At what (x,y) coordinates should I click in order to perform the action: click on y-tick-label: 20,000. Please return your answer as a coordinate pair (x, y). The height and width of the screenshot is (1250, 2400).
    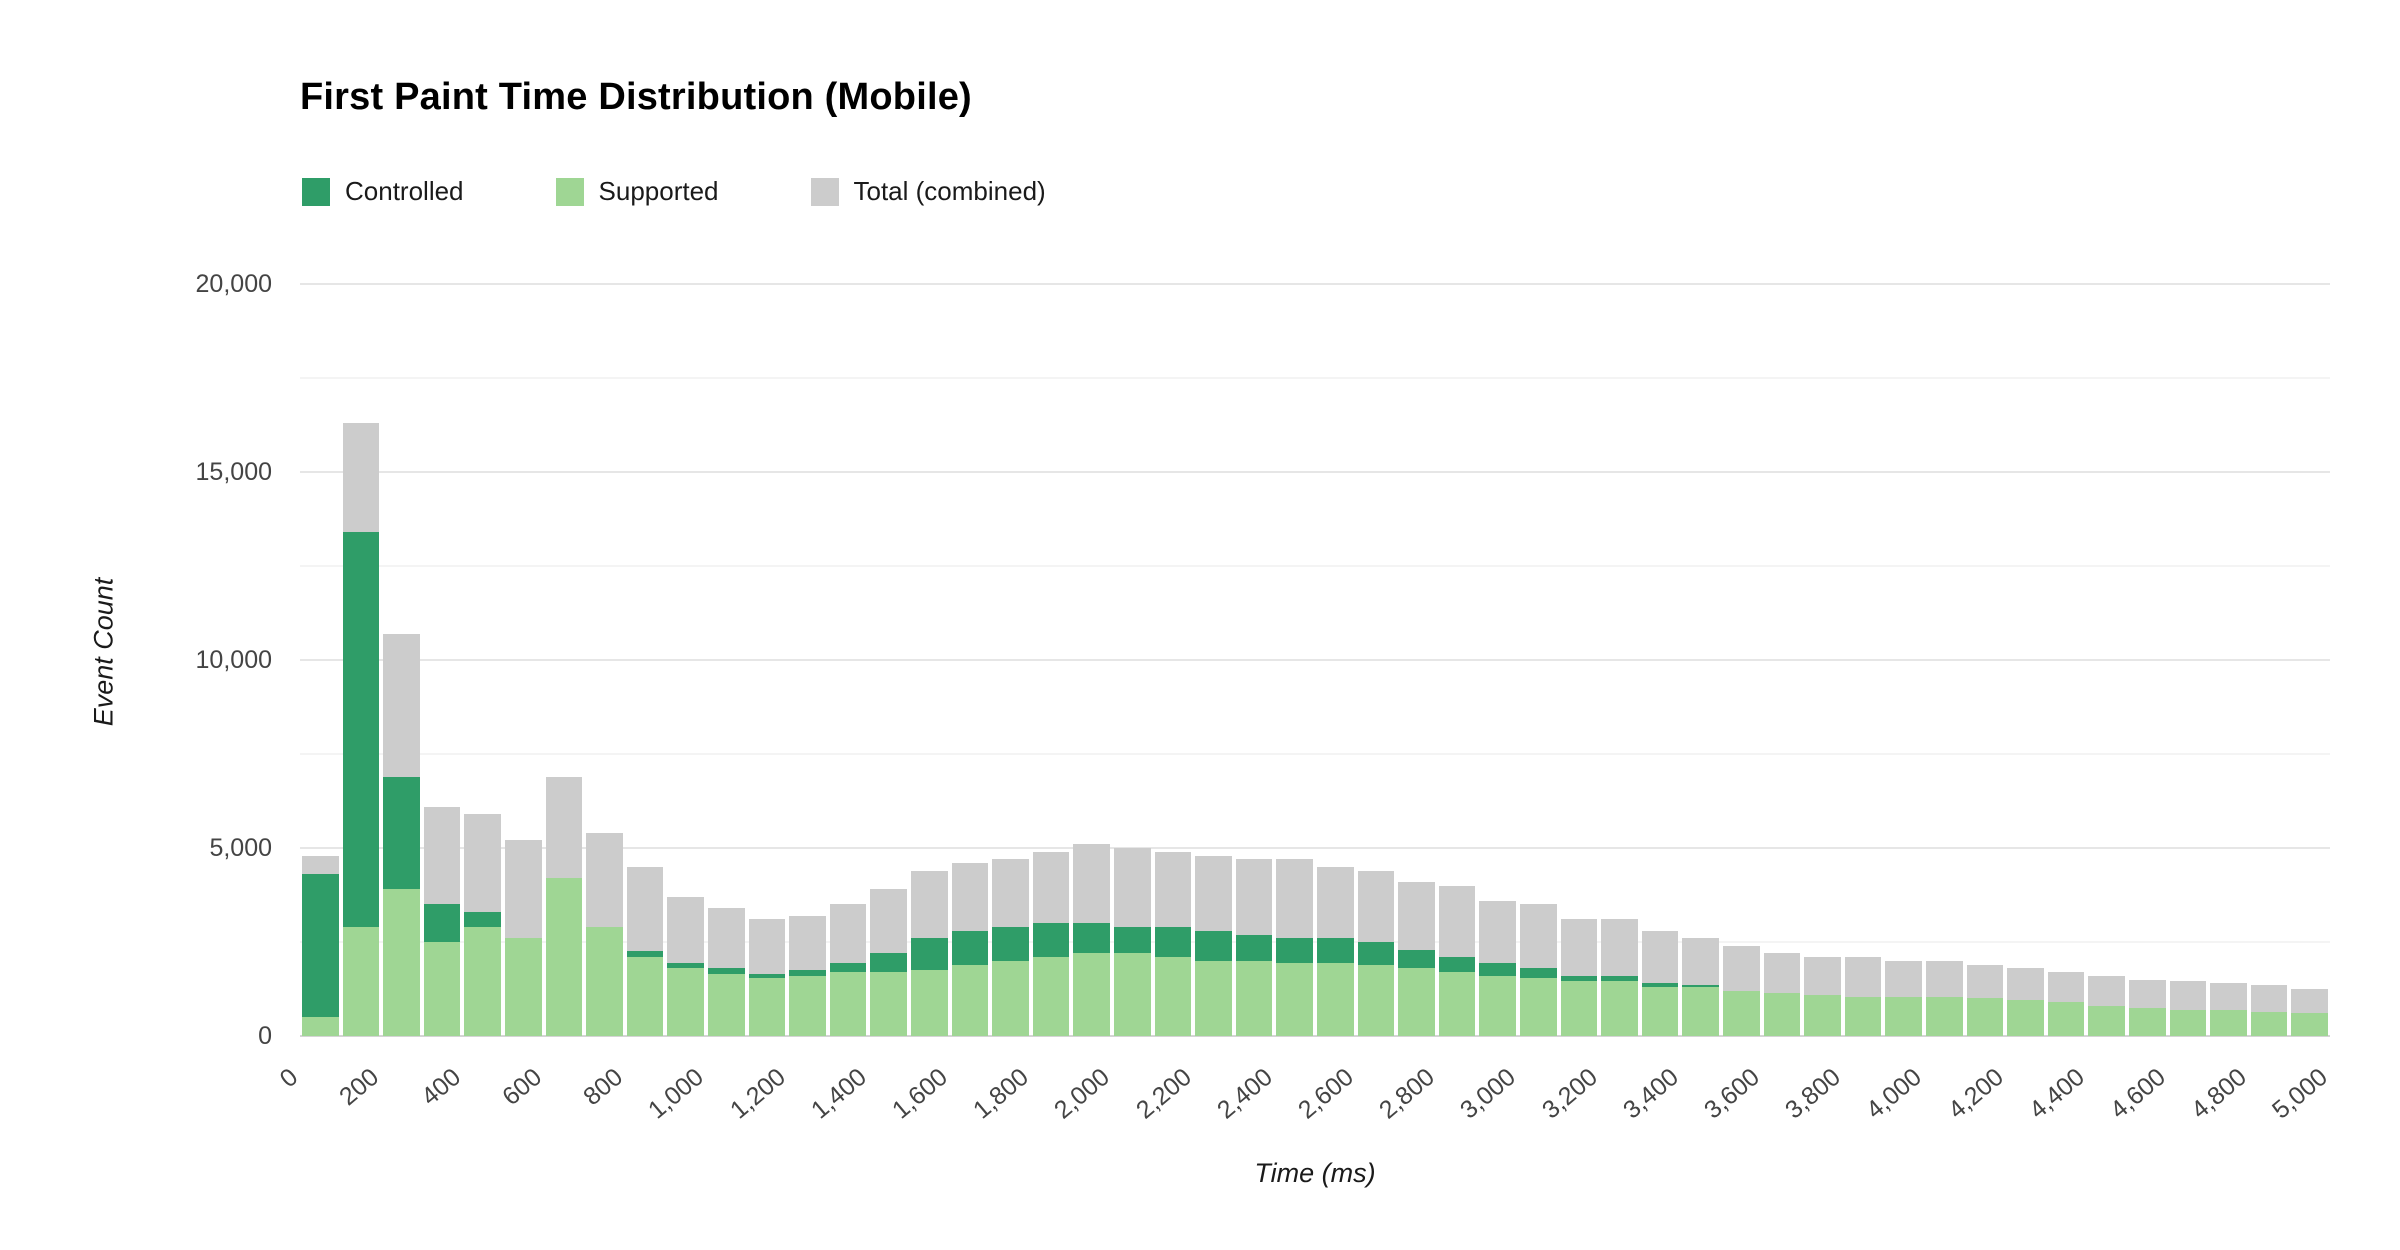
    Looking at the image, I should click on (233, 284).